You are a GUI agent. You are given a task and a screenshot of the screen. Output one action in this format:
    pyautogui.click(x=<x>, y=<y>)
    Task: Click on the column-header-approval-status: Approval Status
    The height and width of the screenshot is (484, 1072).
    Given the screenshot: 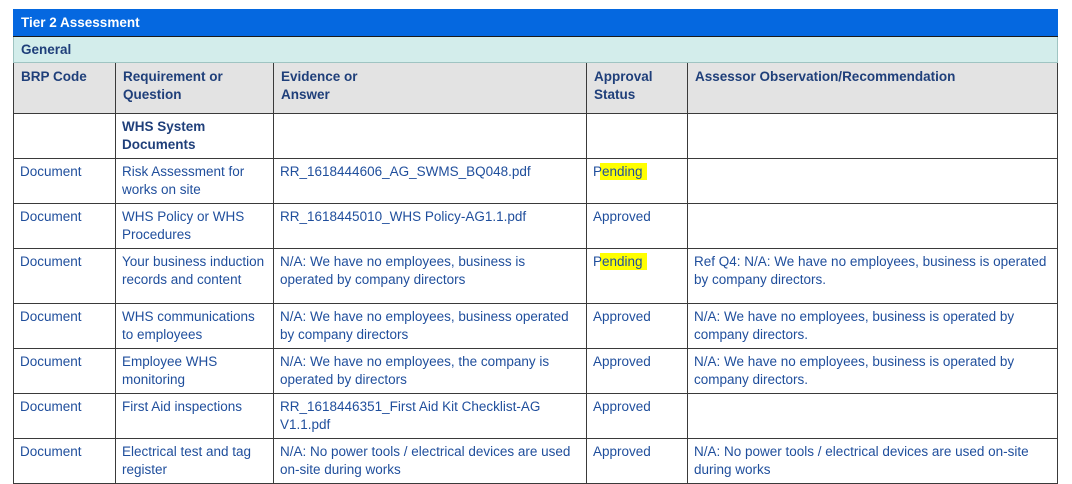 What is the action you would take?
    pyautogui.click(x=637, y=88)
    